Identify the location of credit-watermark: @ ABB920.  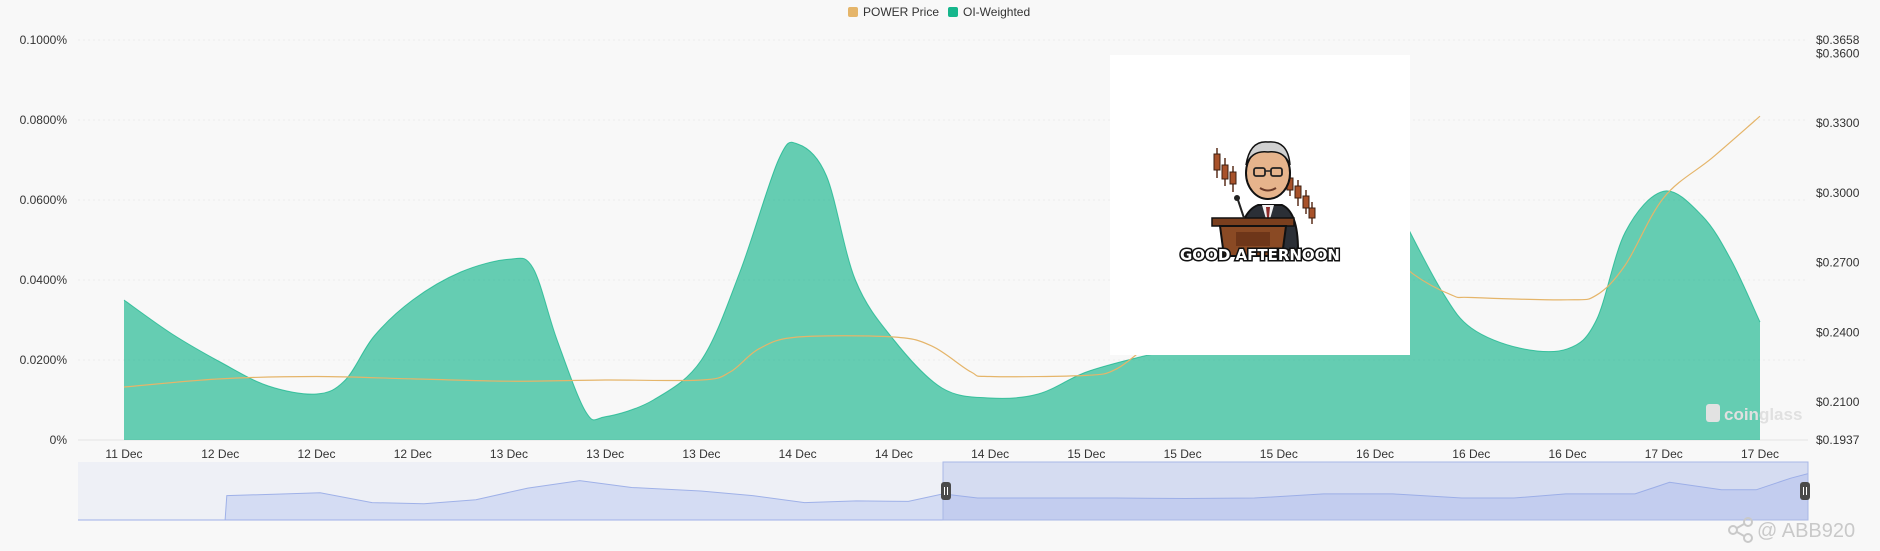
(1791, 530).